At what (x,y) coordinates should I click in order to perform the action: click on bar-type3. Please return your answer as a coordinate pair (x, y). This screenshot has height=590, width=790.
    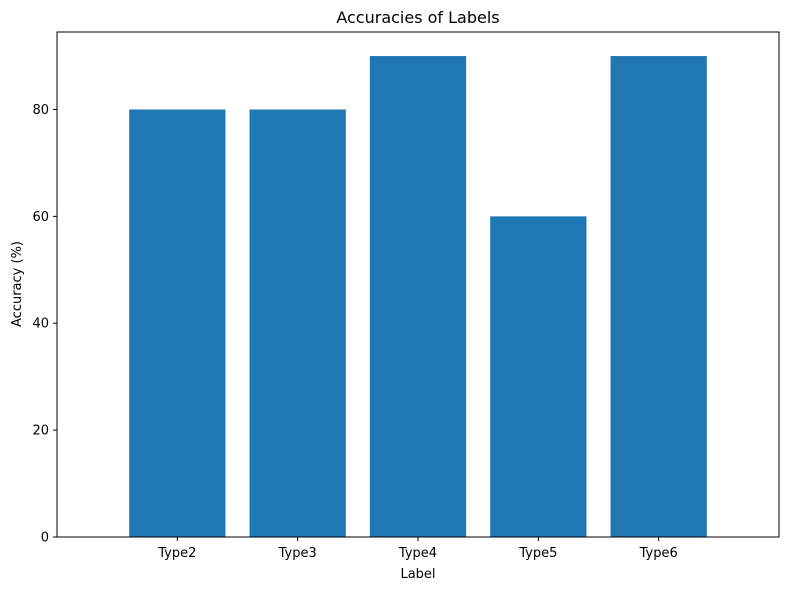
    Looking at the image, I should click on (297, 323).